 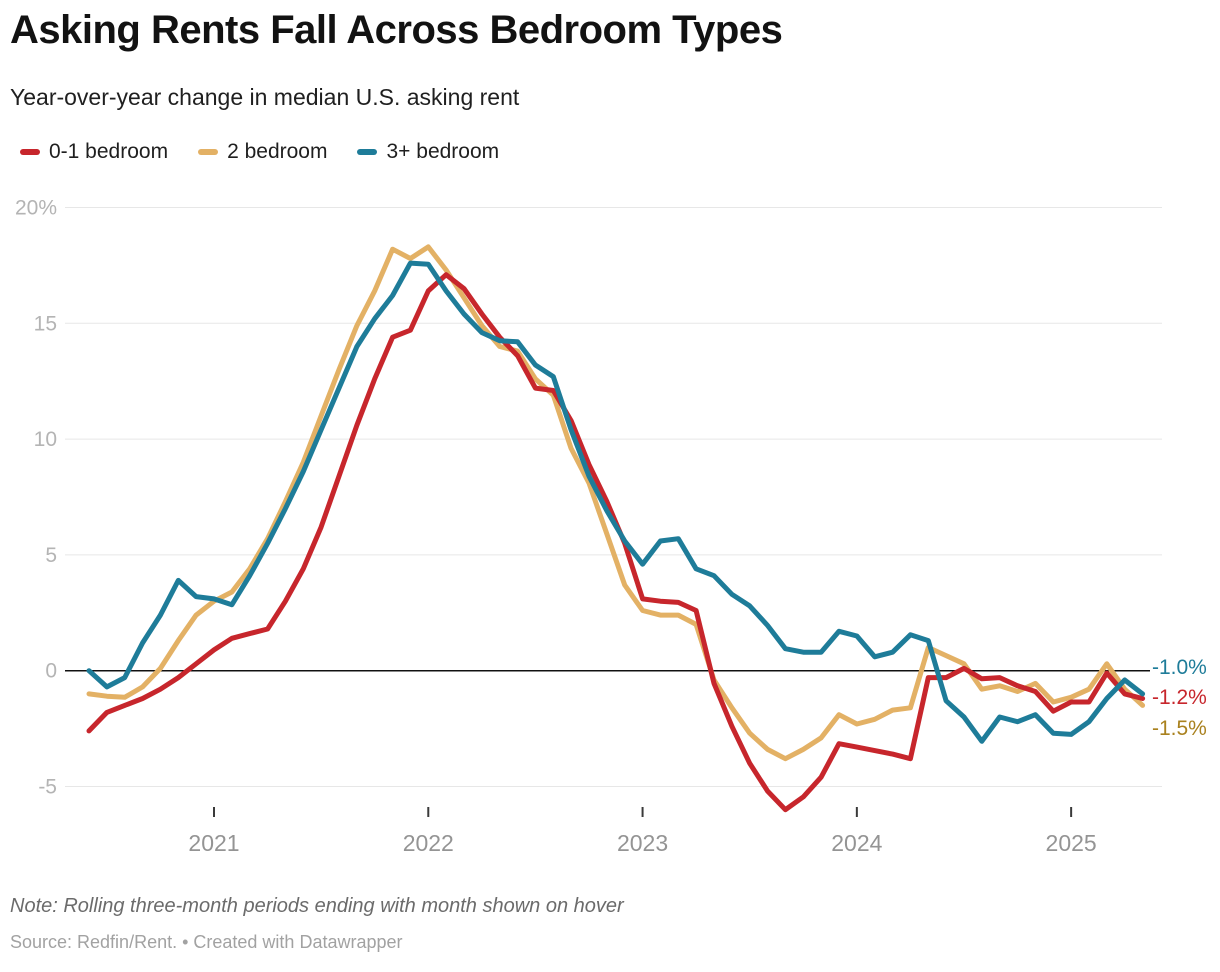 What do you see at coordinates (45, 439) in the screenshot?
I see `y-axis-tick-label: 10` at bounding box center [45, 439].